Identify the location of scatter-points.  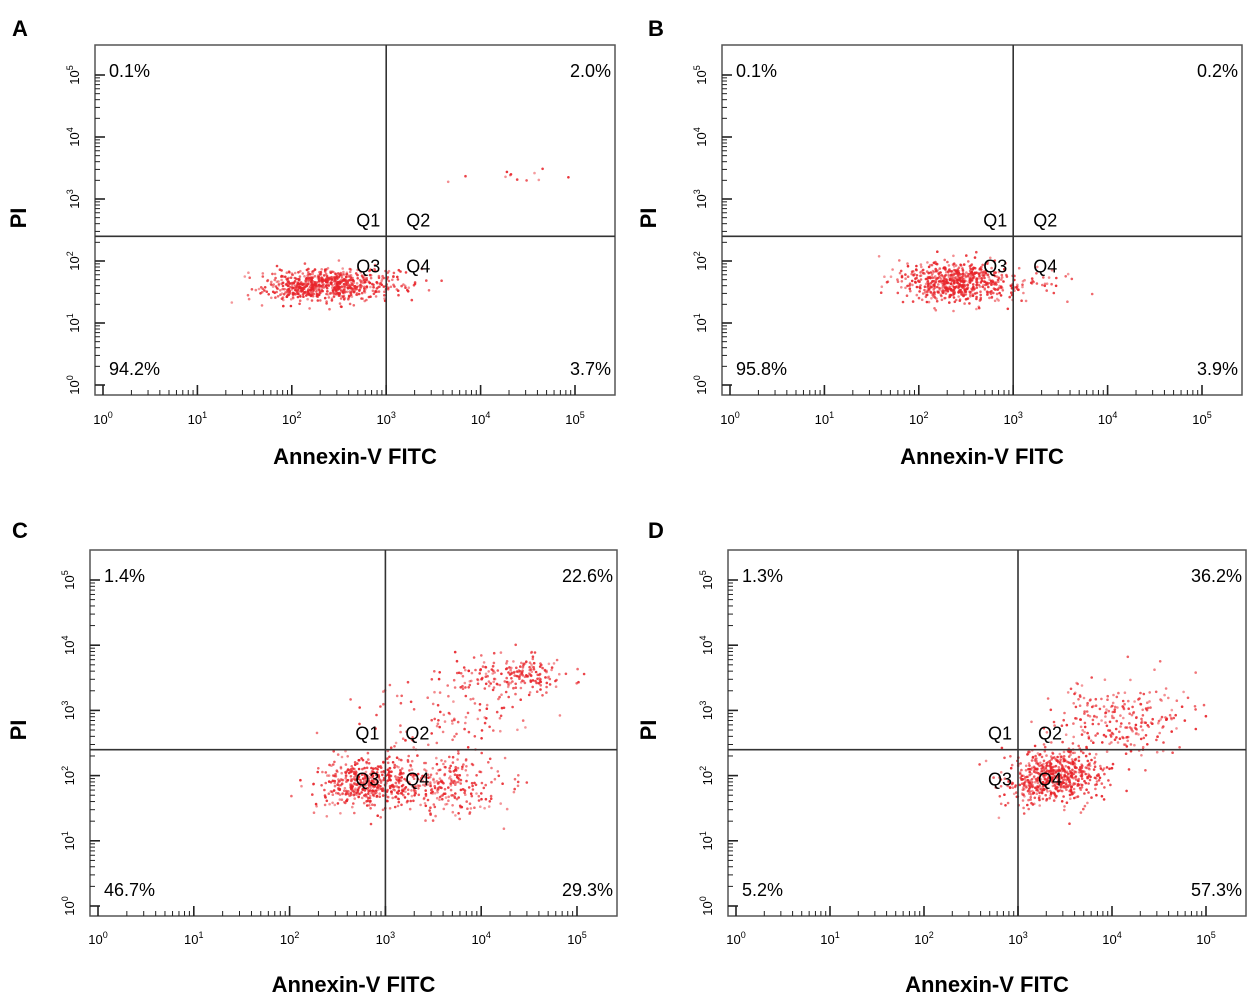
(985, 281).